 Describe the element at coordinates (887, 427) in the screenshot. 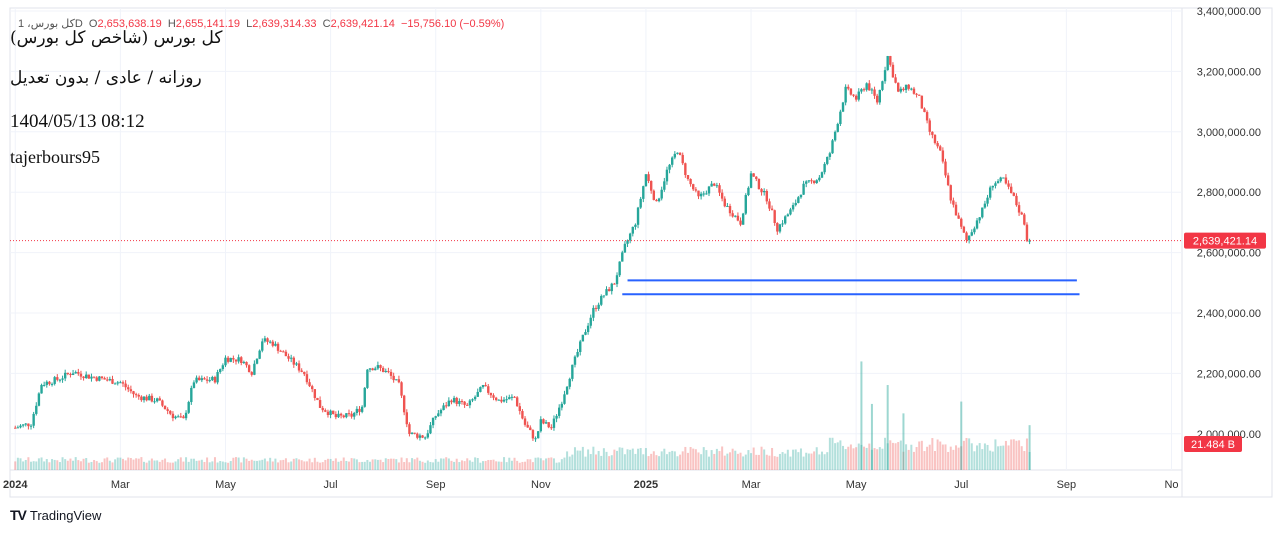

I see `volume-spike` at that location.